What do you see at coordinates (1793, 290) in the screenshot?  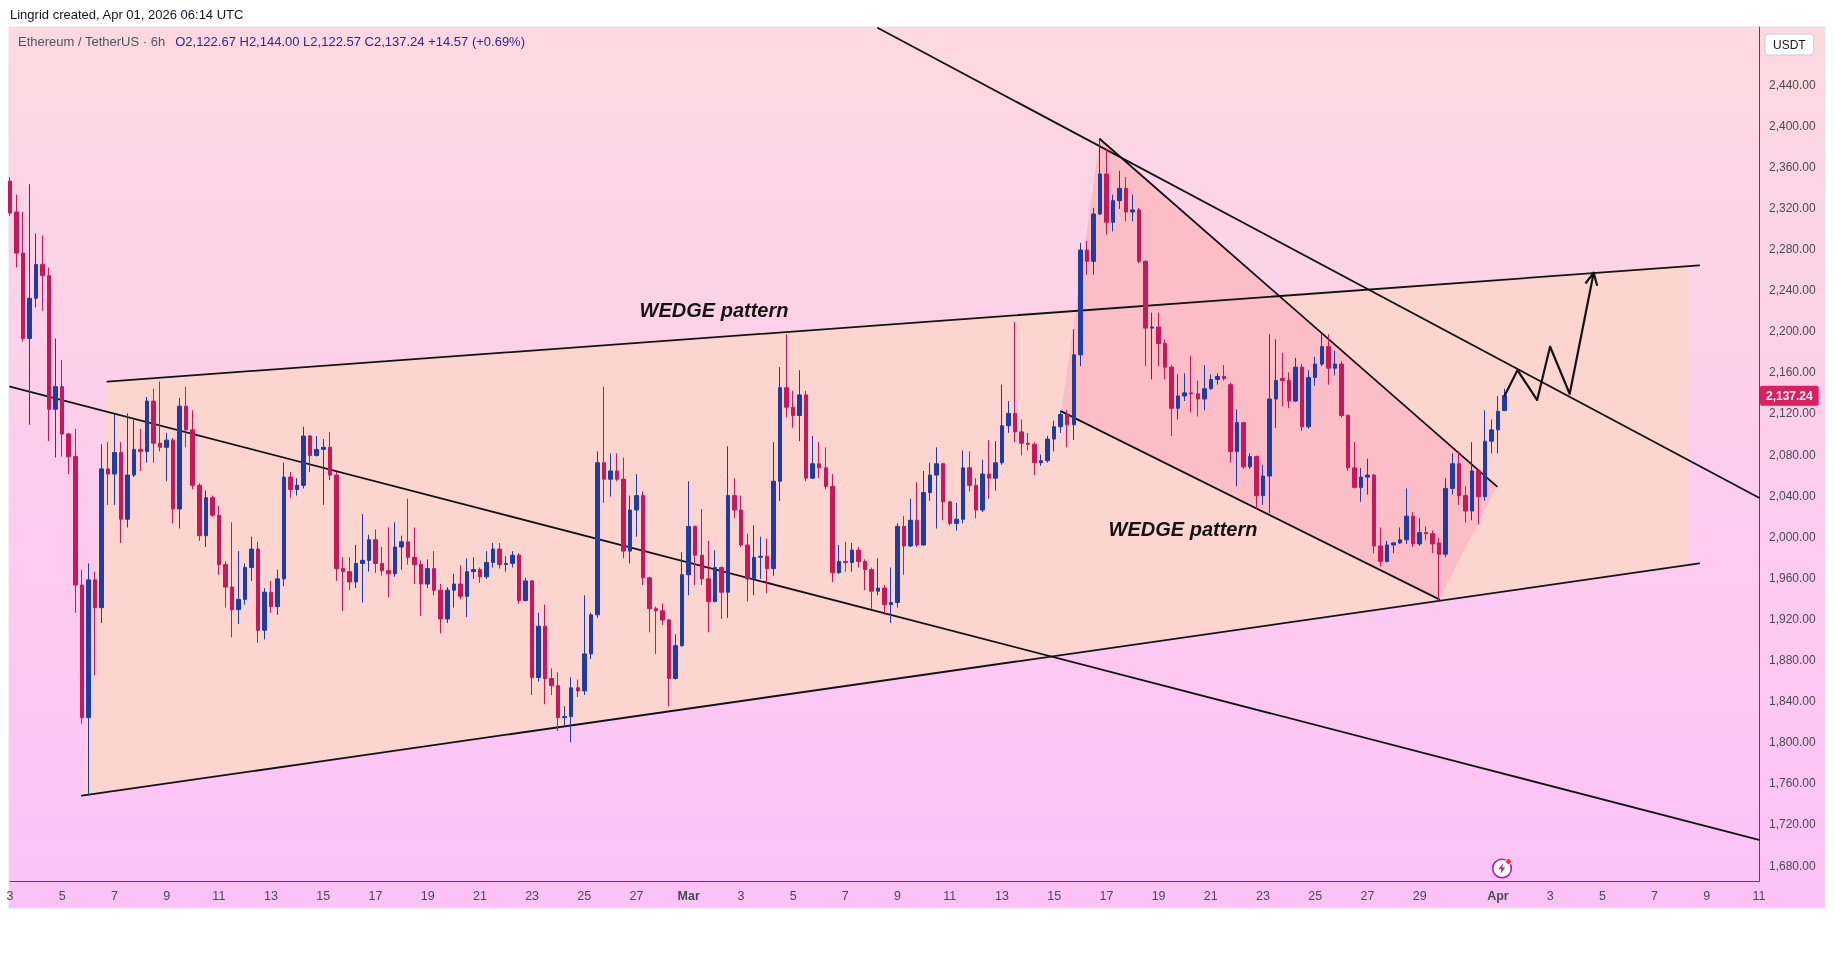 I see `y-tick-label: 2,240.00` at bounding box center [1793, 290].